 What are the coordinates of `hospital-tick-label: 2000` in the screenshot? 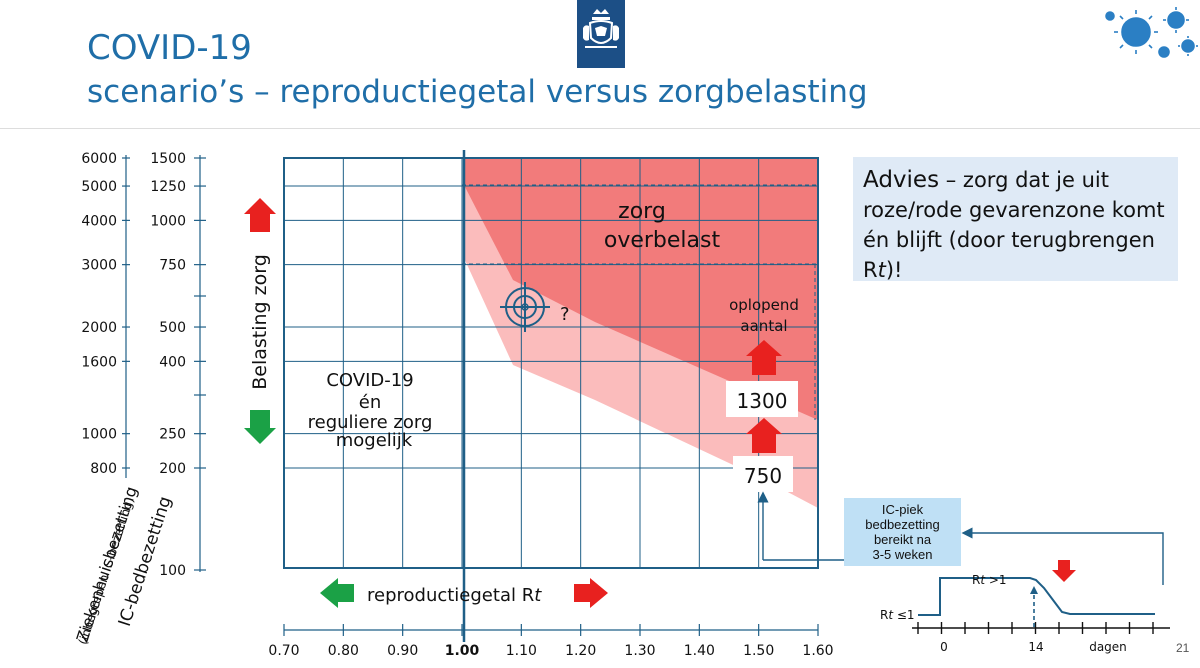 It's located at (99, 328).